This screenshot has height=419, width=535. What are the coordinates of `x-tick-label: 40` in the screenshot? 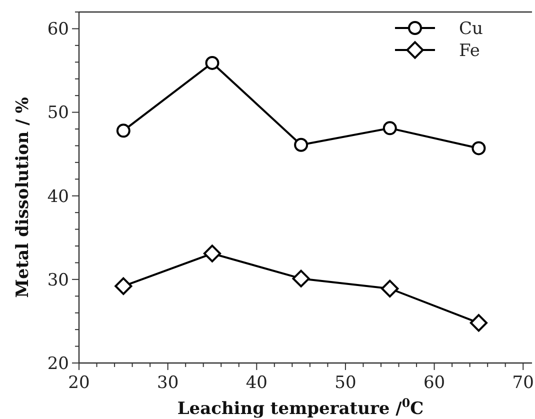 It's located at (257, 383).